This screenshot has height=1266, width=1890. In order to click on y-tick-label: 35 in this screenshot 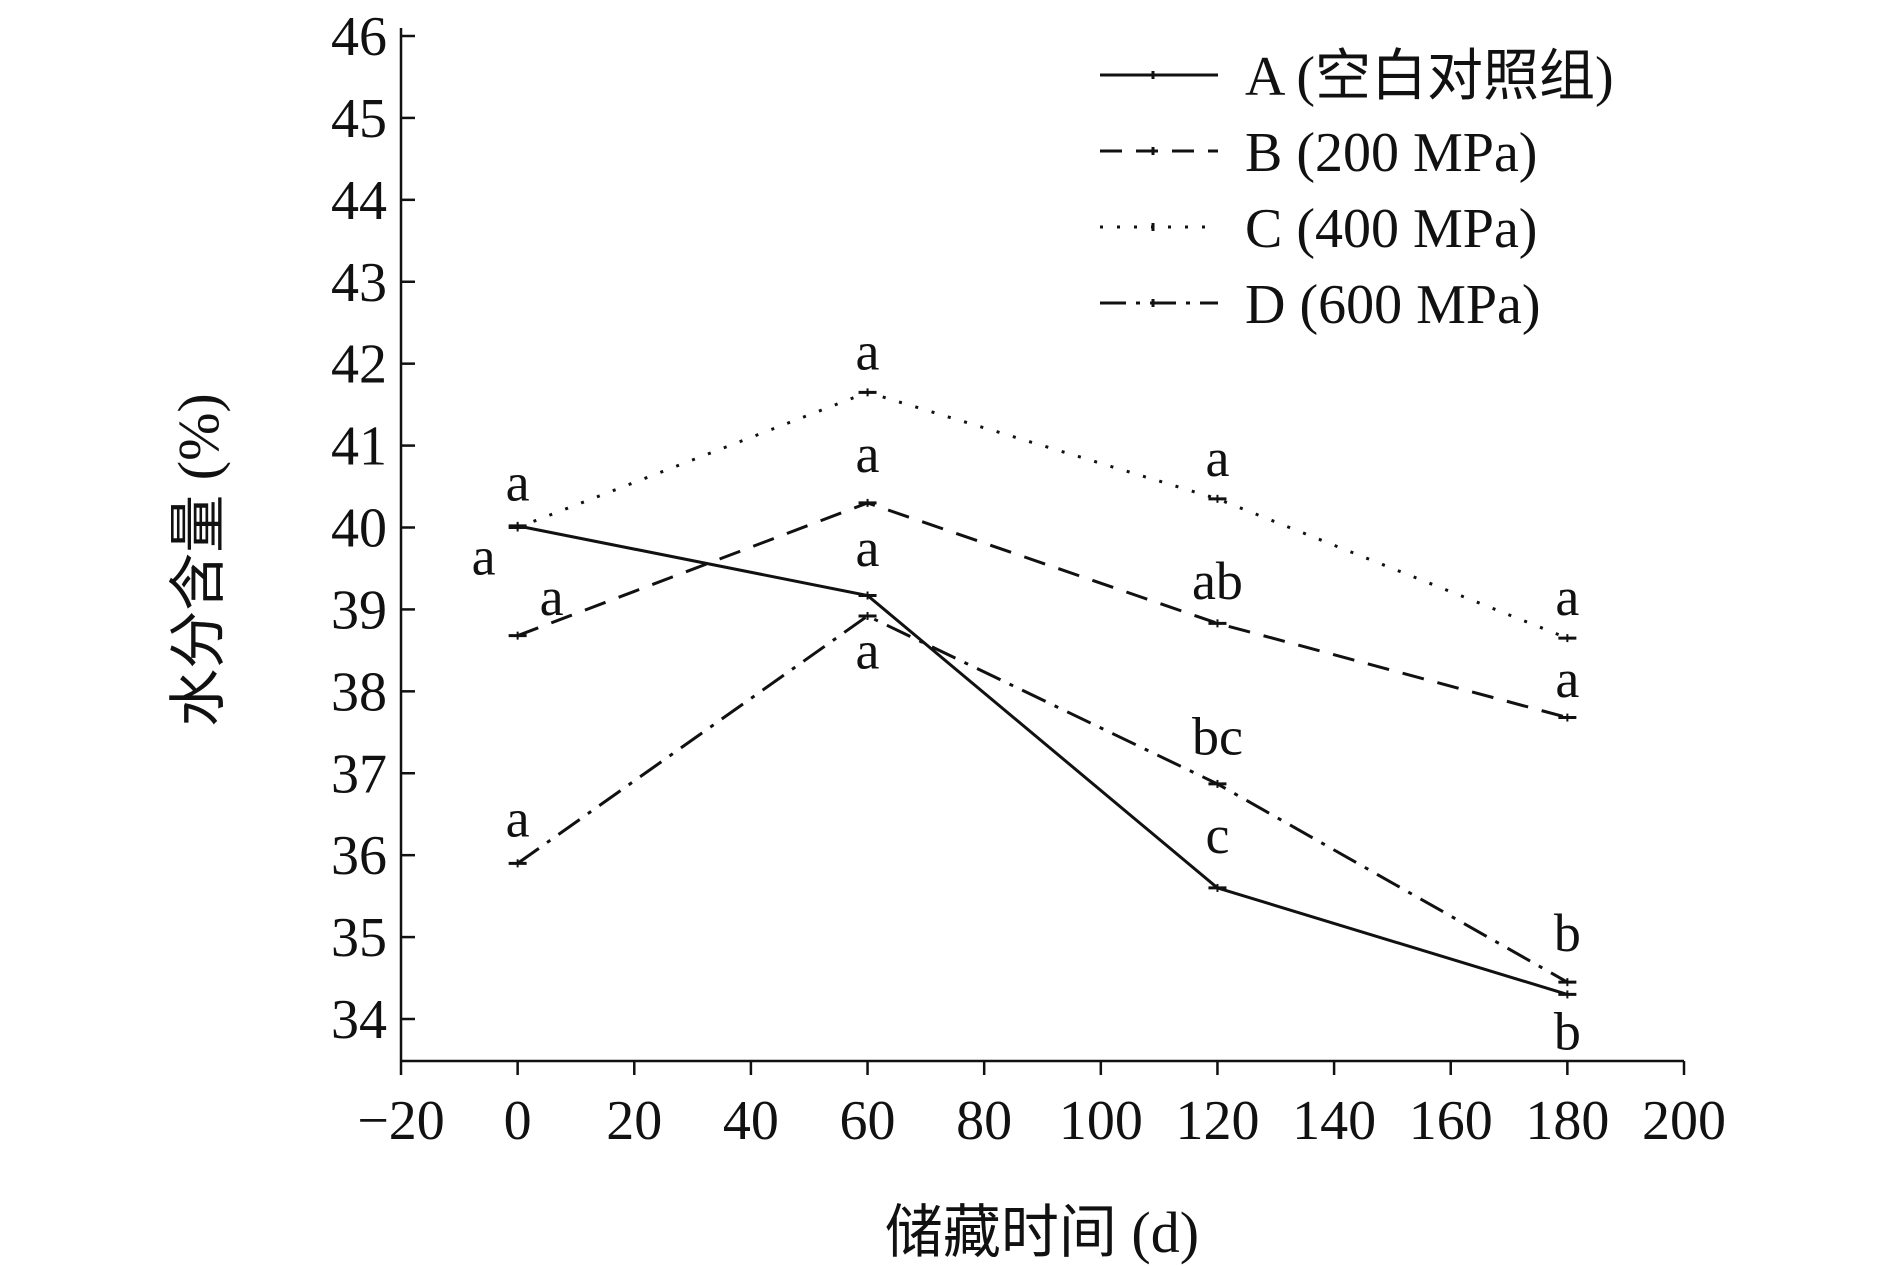, I will do `click(359, 938)`.